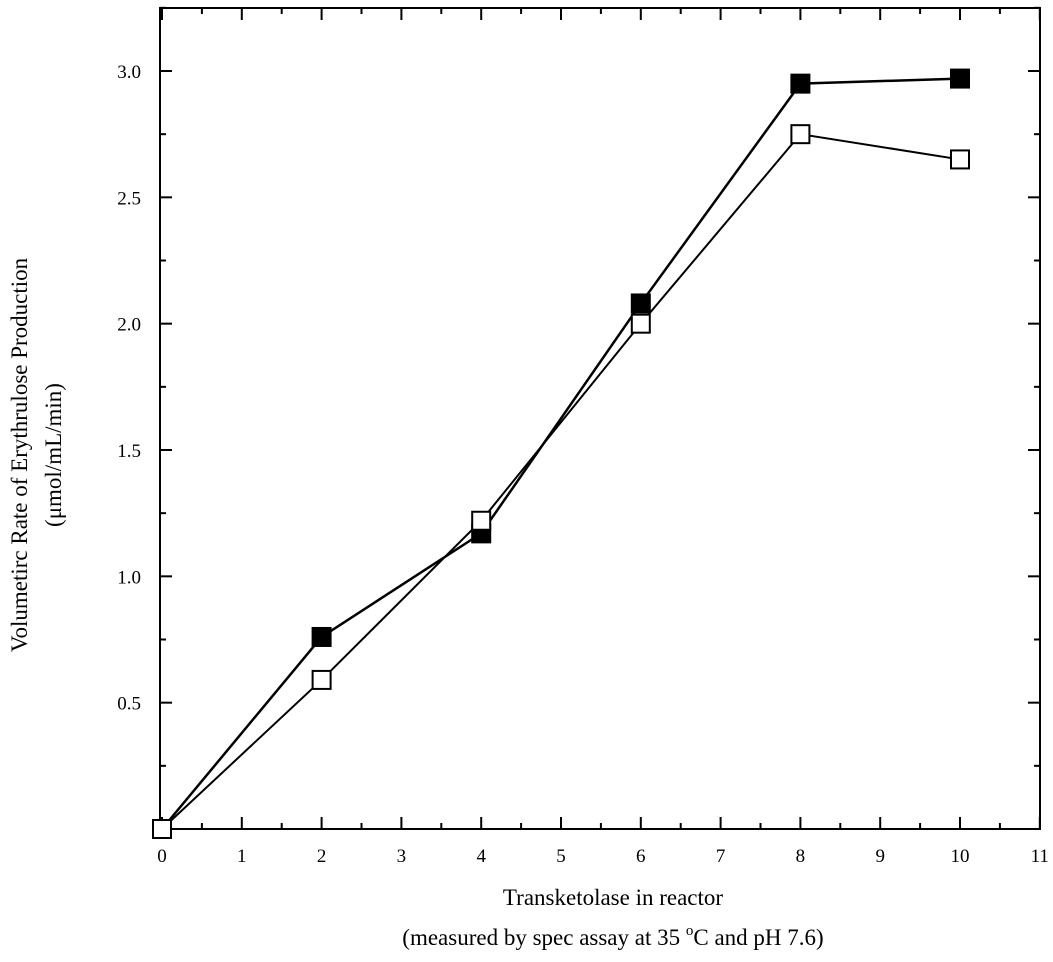  Describe the element at coordinates (641, 856) in the screenshot. I see `x-tick-label: 6` at that location.